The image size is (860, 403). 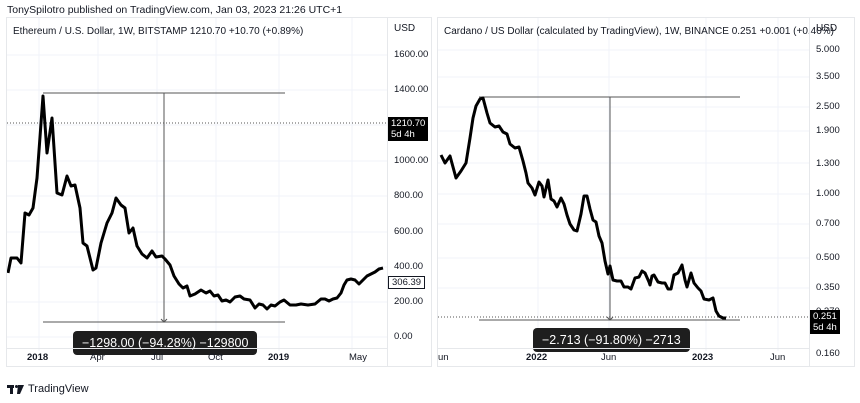 I want to click on eth-ytick: 800.00, so click(x=409, y=195).